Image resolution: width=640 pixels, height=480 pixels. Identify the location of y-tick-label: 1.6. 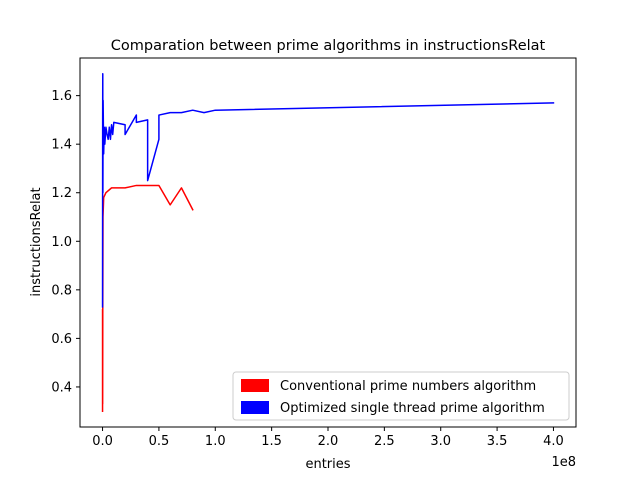
(61, 96).